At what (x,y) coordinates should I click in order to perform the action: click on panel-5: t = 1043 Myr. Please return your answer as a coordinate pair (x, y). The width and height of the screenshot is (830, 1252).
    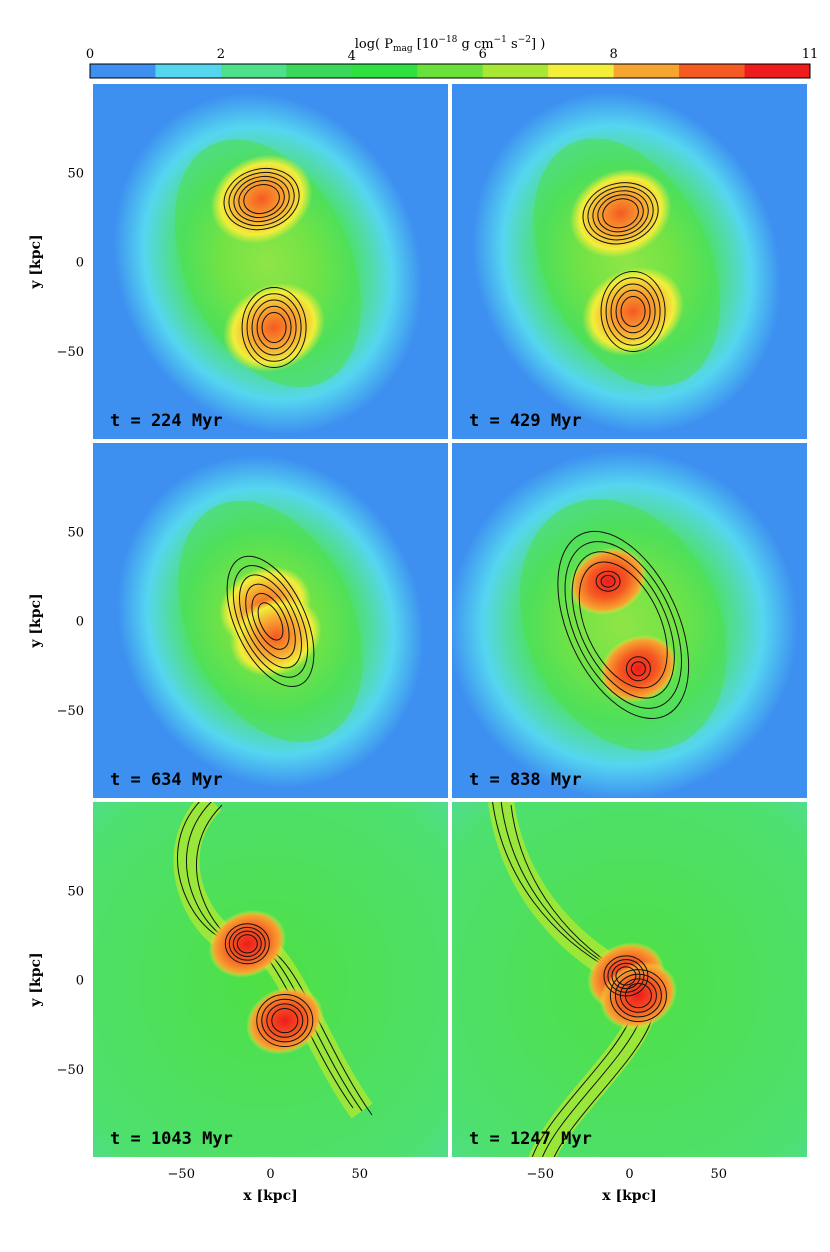
    Looking at the image, I should click on (270, 979).